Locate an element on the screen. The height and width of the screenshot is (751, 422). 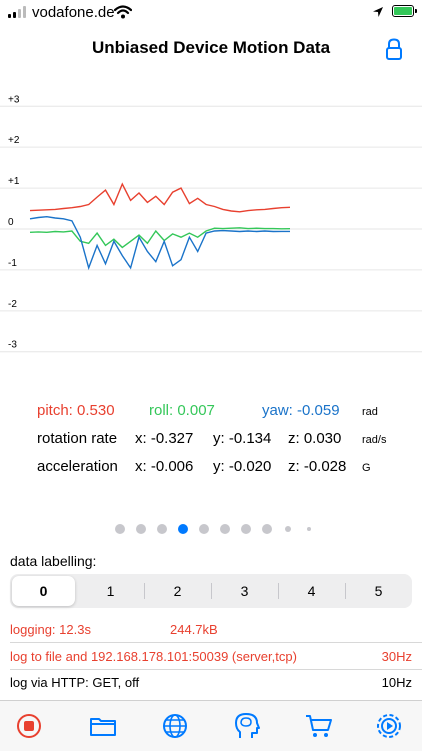
rotation-z-value: z: 0.030 is located at coordinates (315, 438).